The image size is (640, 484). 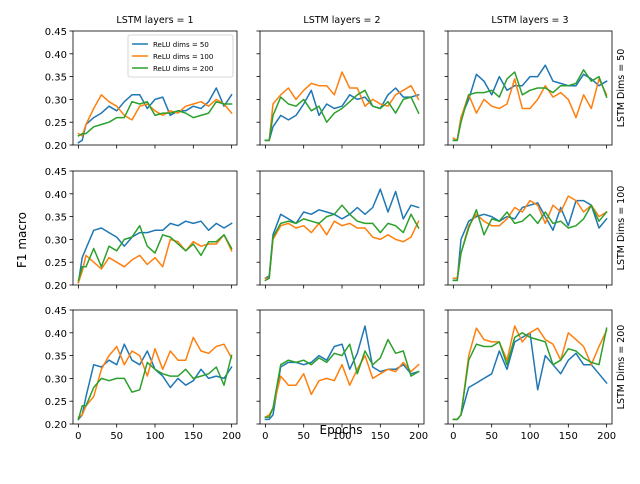 I want to click on column-title: LSTM layers = 1, so click(x=154, y=20).